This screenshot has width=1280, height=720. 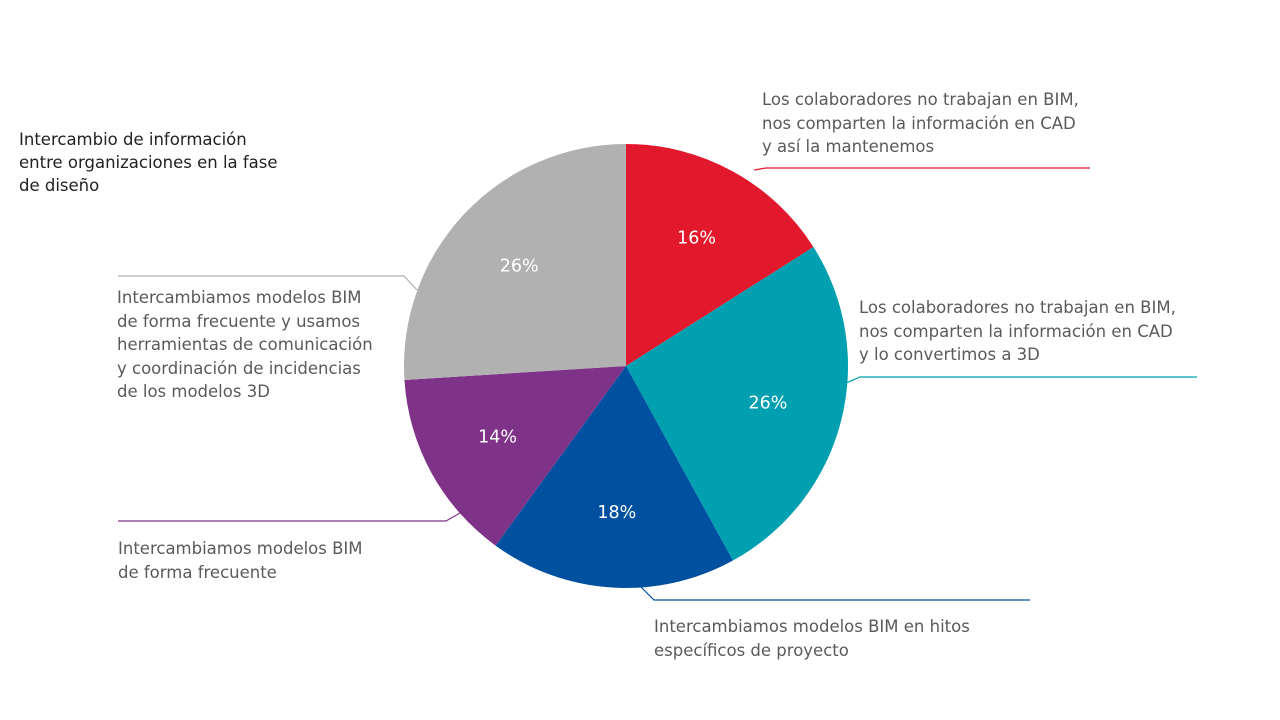 What do you see at coordinates (268, 283) in the screenshot?
I see `leader-line-bim-frequent-tools` at bounding box center [268, 283].